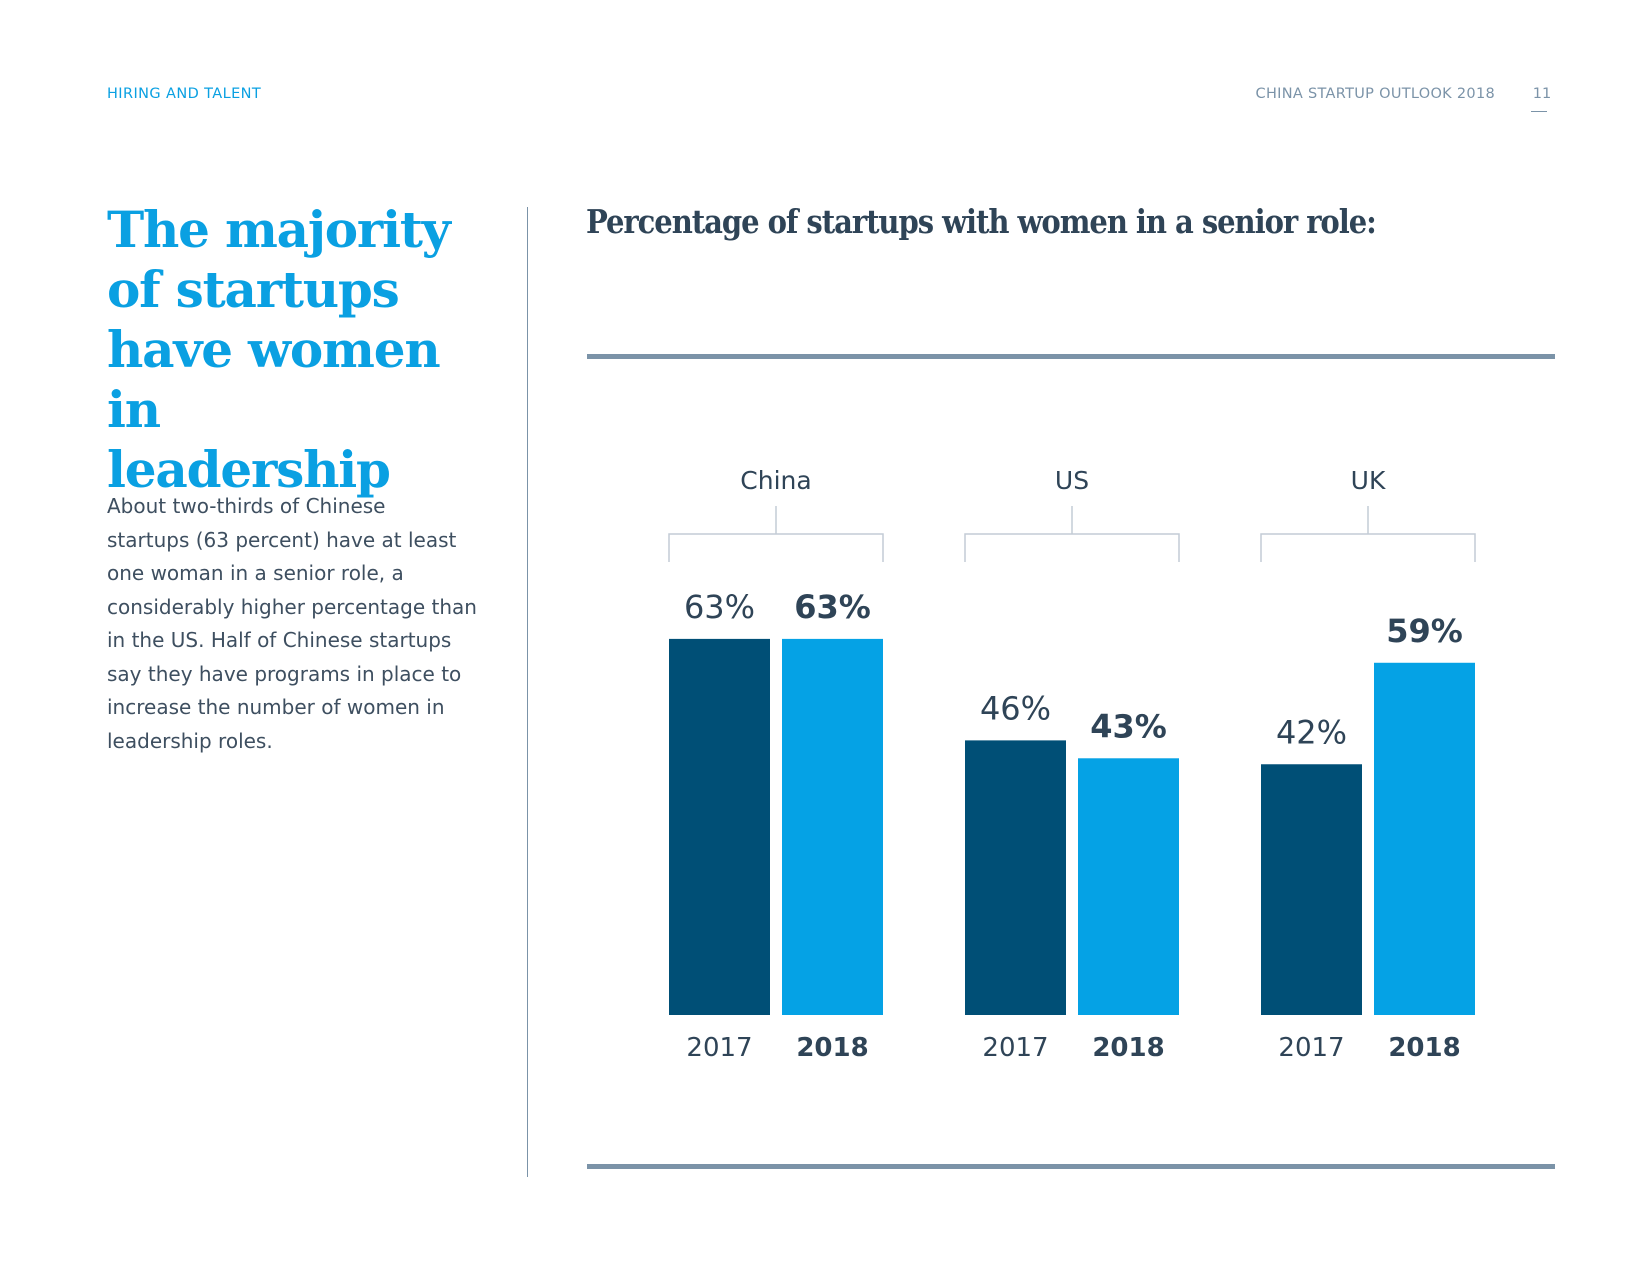 The height and width of the screenshot is (1275, 1650). Describe the element at coordinates (279, 640) in the screenshot. I see `body-line: in the US. Half of Chinese startups` at that location.